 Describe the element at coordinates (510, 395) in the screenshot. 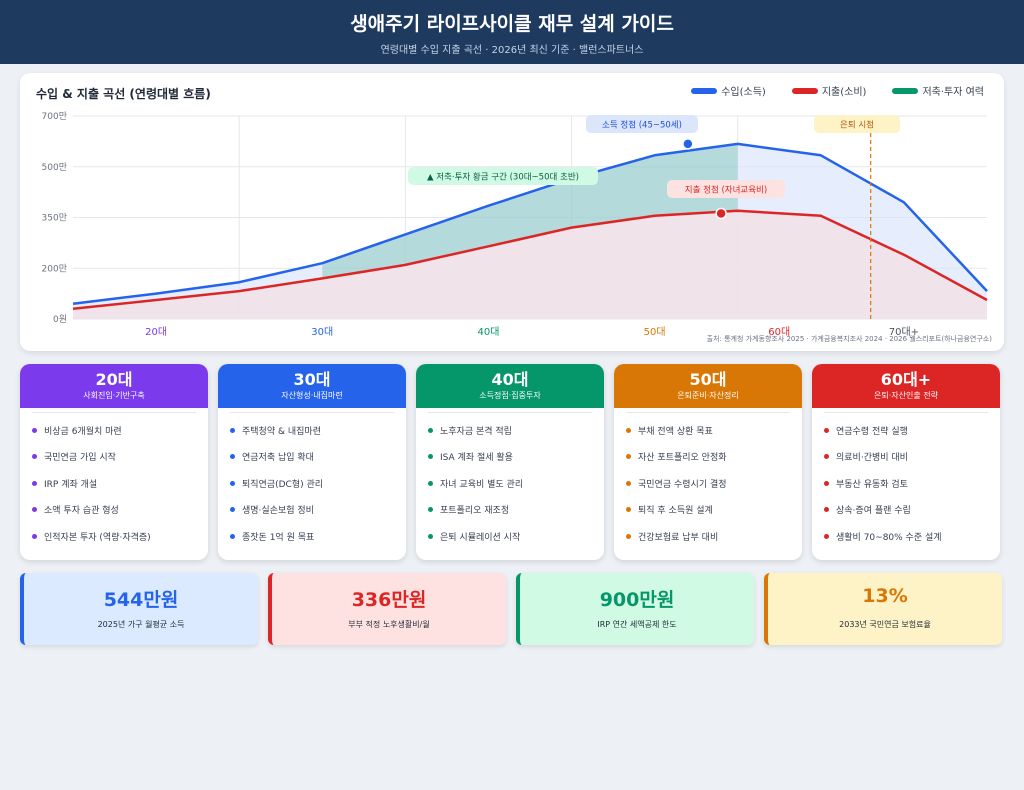

I see `stage-subtitle: 소득정점·집중투자` at that location.